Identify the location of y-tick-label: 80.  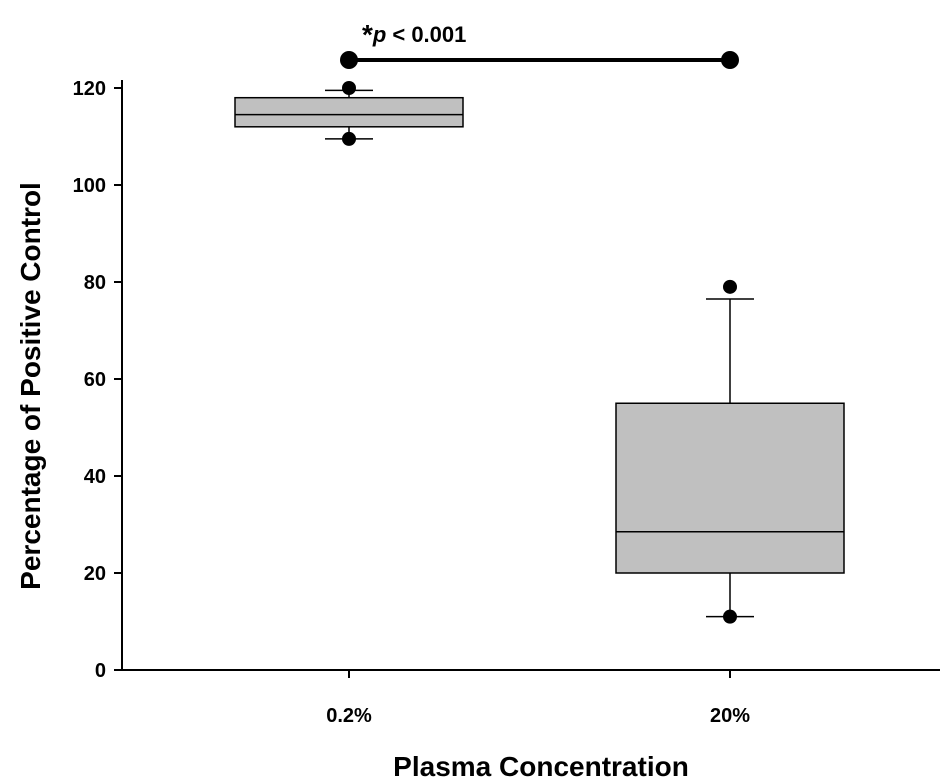
(95, 283).